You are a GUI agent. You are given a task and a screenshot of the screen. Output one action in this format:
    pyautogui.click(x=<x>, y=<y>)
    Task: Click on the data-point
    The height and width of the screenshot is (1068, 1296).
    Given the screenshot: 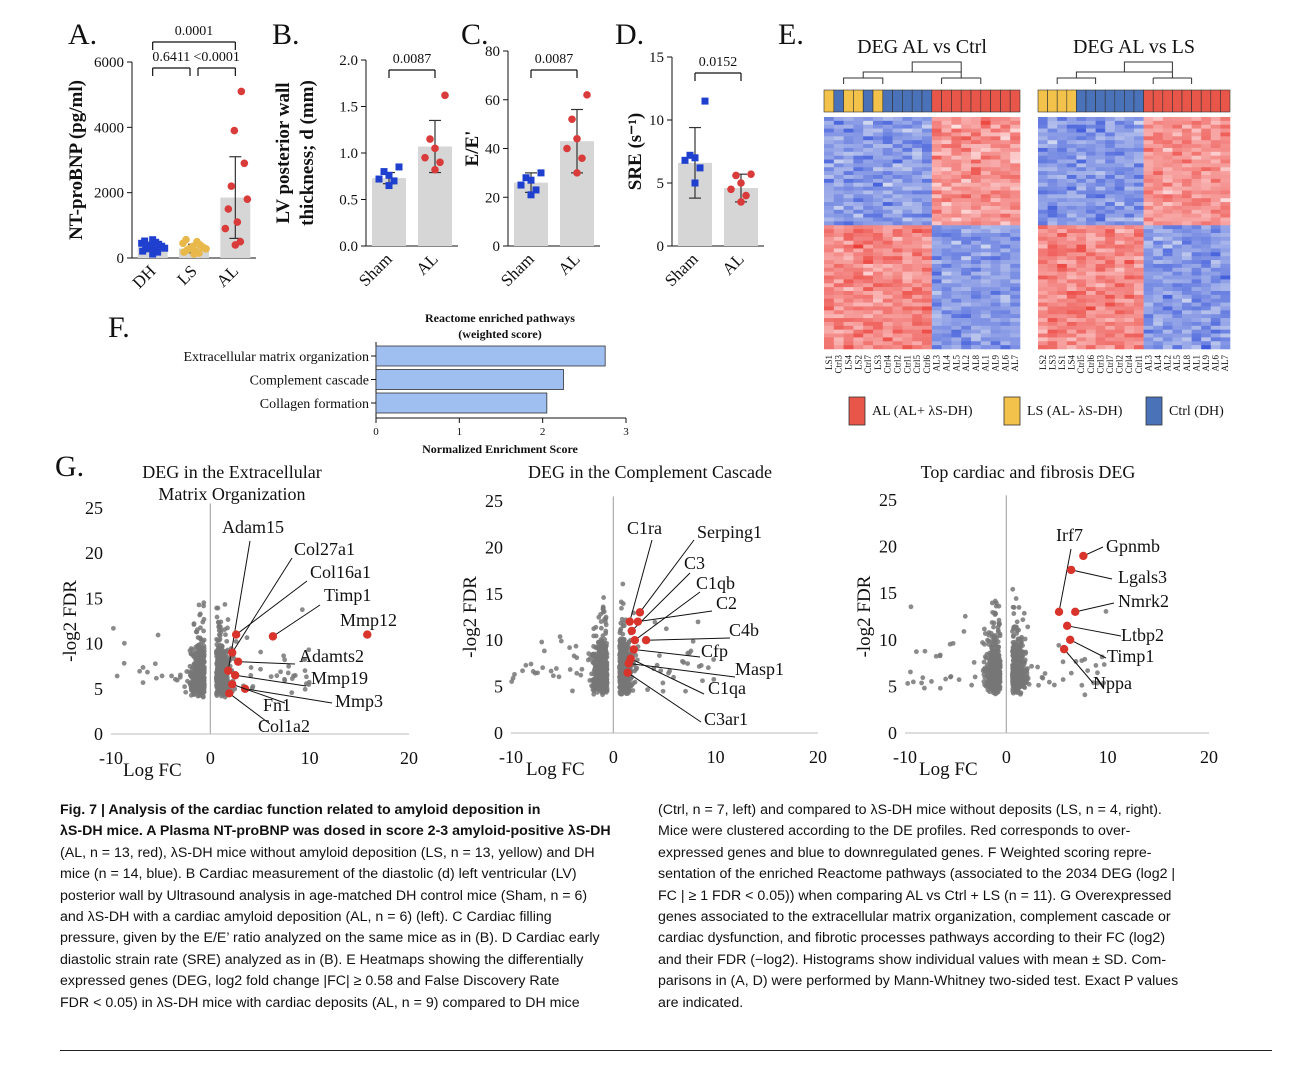 What is the action you would take?
    pyautogui.click(x=751, y=174)
    